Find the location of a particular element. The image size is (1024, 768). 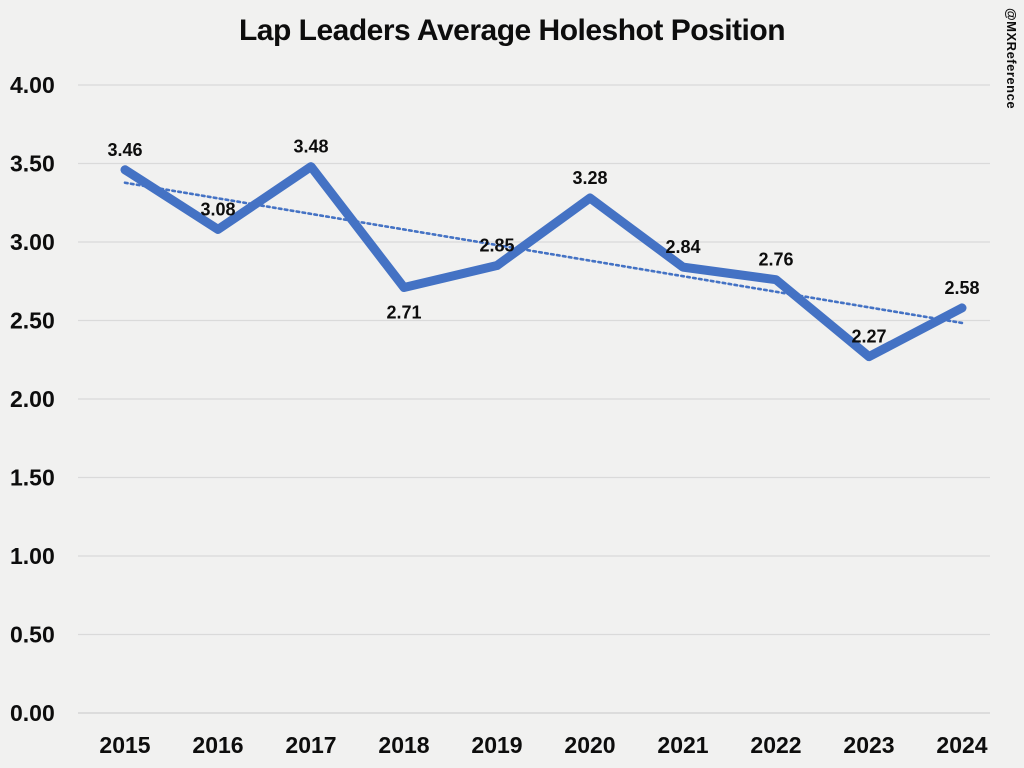

y-tick-label: 0.00 is located at coordinates (32, 713).